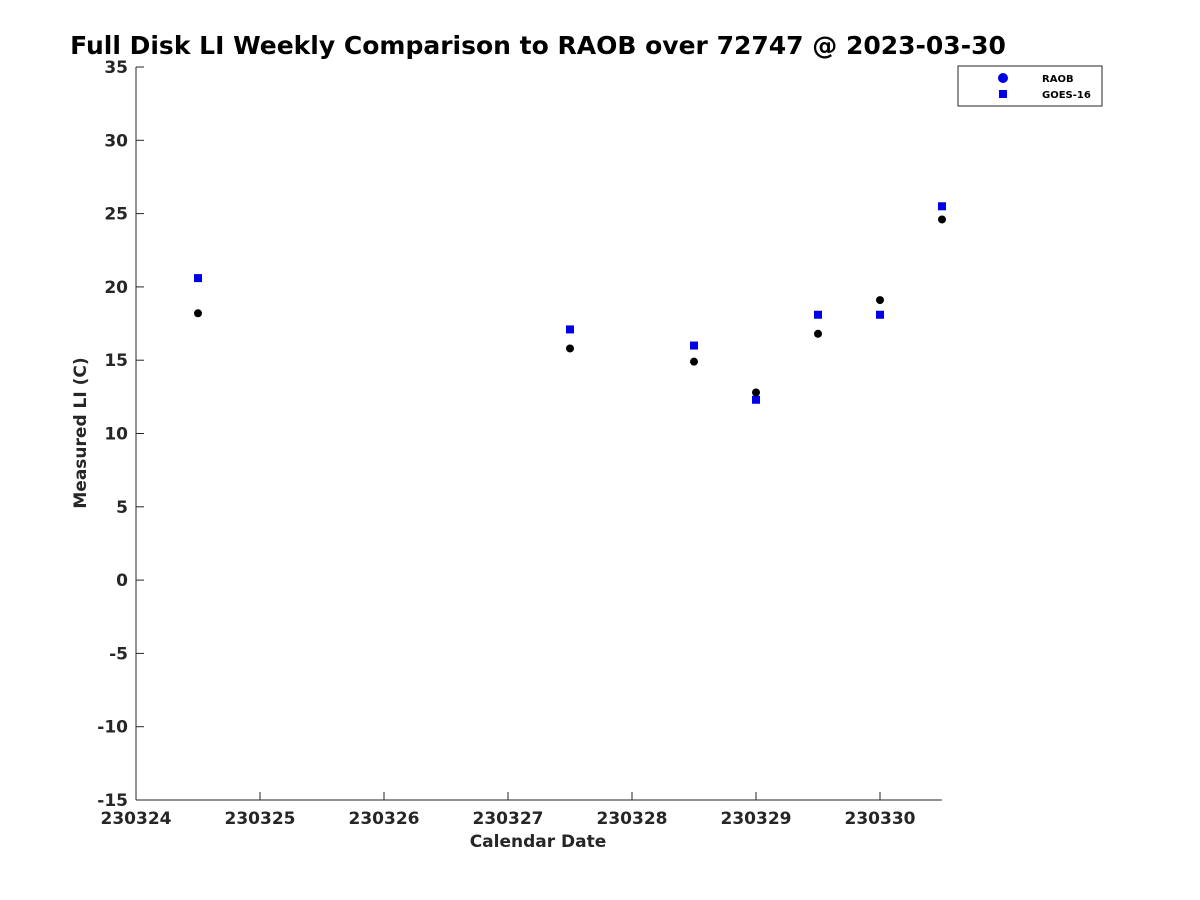 This screenshot has width=1200, height=900. What do you see at coordinates (1058, 79) in the screenshot?
I see `legend-label-raob: RAOB` at bounding box center [1058, 79].